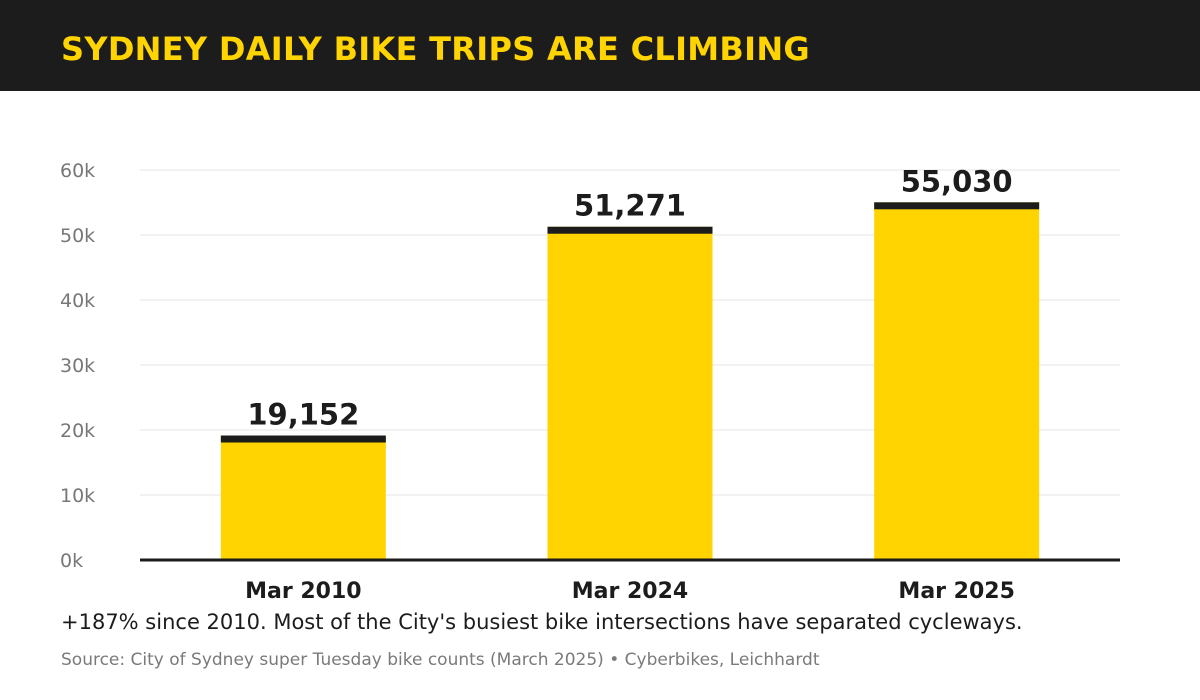  I want to click on y-tick-label: 0k, so click(71, 561).